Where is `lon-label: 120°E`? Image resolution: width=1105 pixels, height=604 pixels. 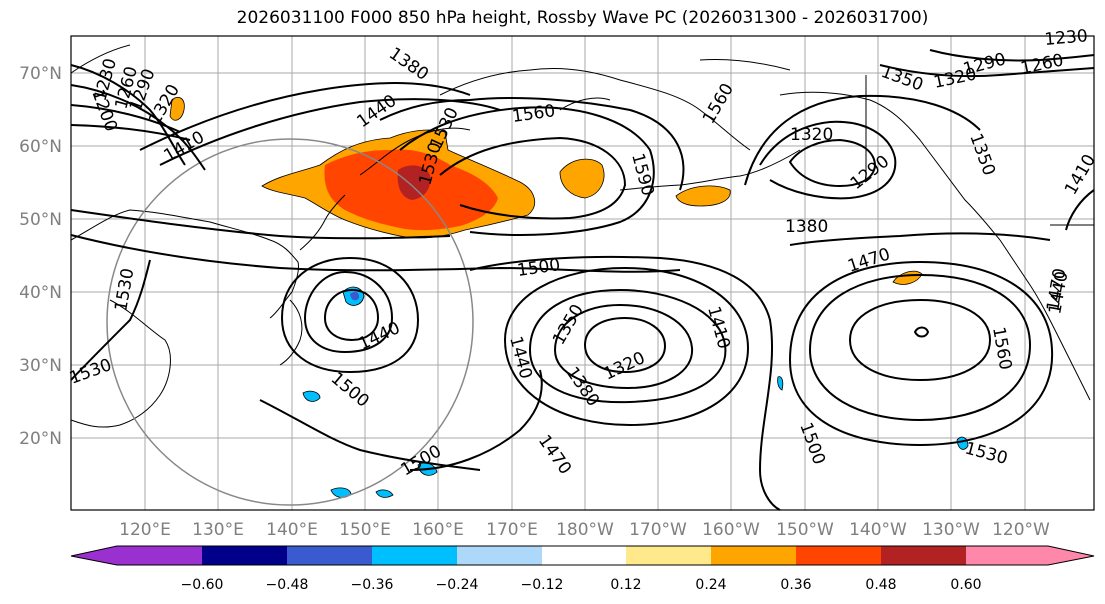
lon-label: 120°E is located at coordinates (145, 530).